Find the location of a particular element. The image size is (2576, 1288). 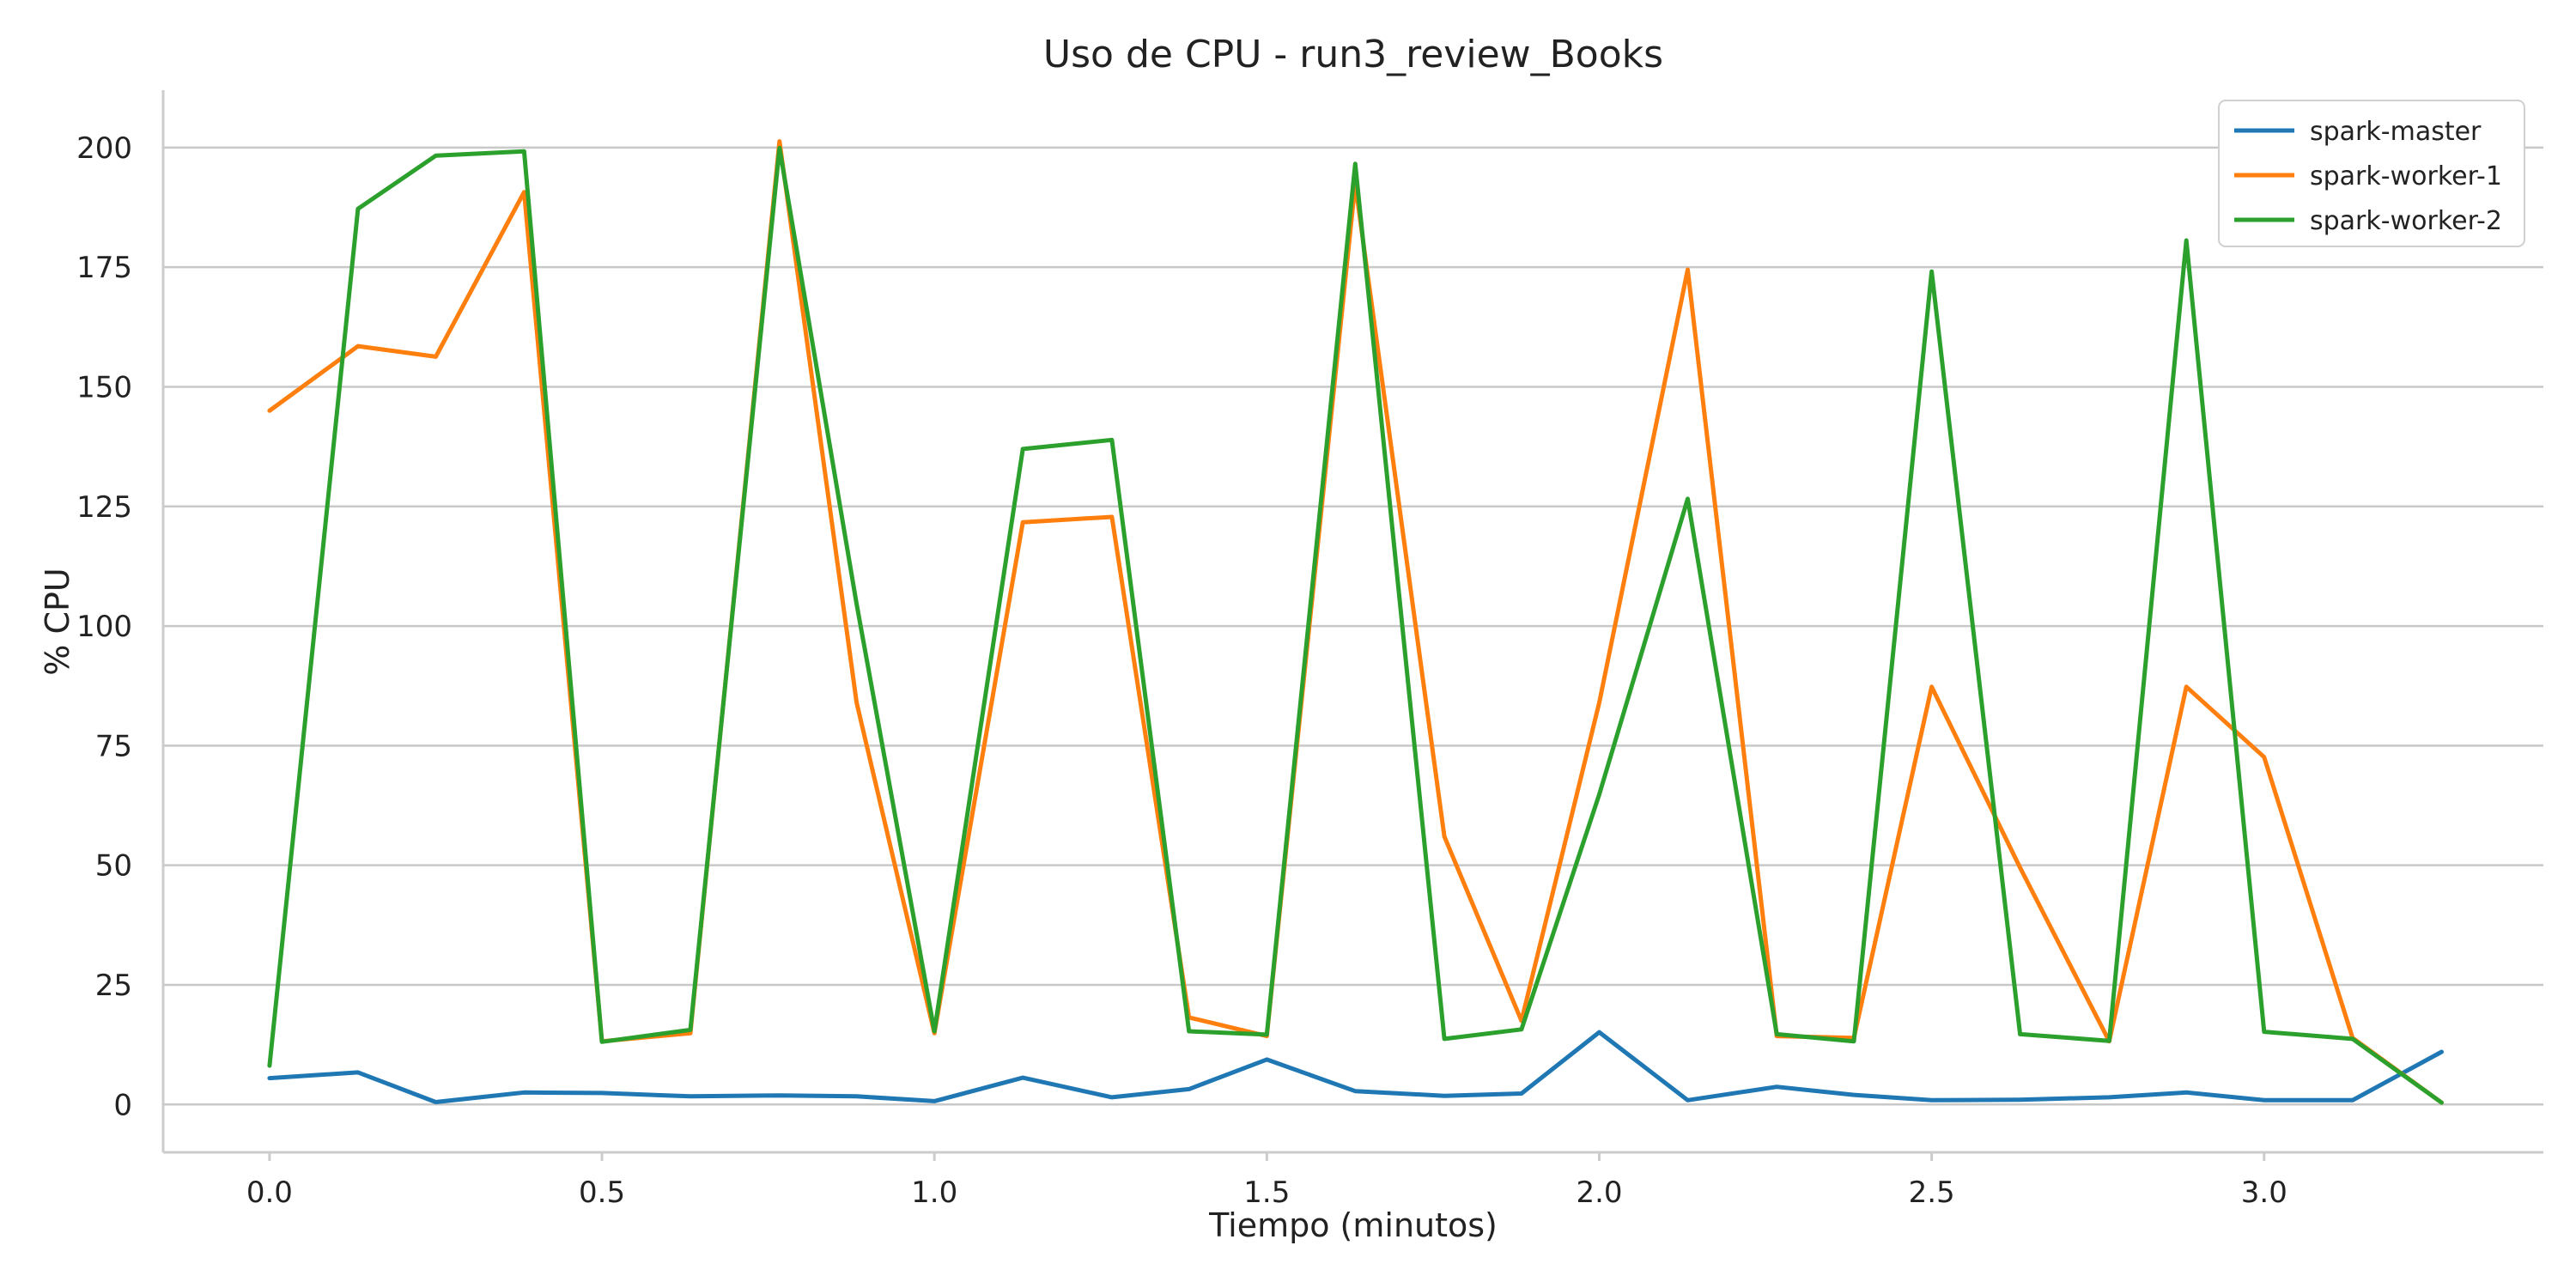

y-tick-label: 150 is located at coordinates (104, 387).